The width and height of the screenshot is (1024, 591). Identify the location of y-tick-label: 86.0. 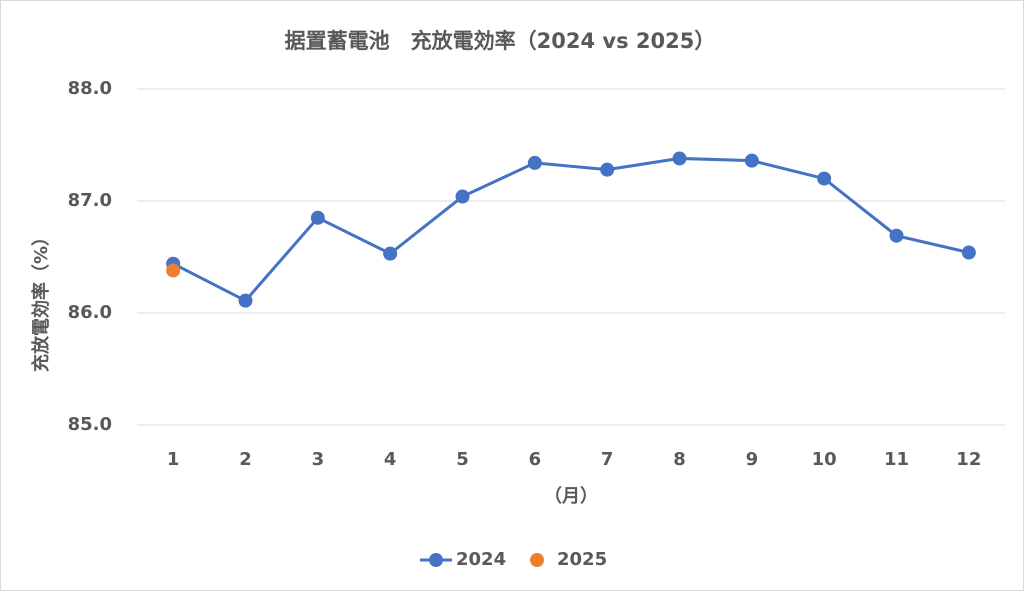
(90, 312).